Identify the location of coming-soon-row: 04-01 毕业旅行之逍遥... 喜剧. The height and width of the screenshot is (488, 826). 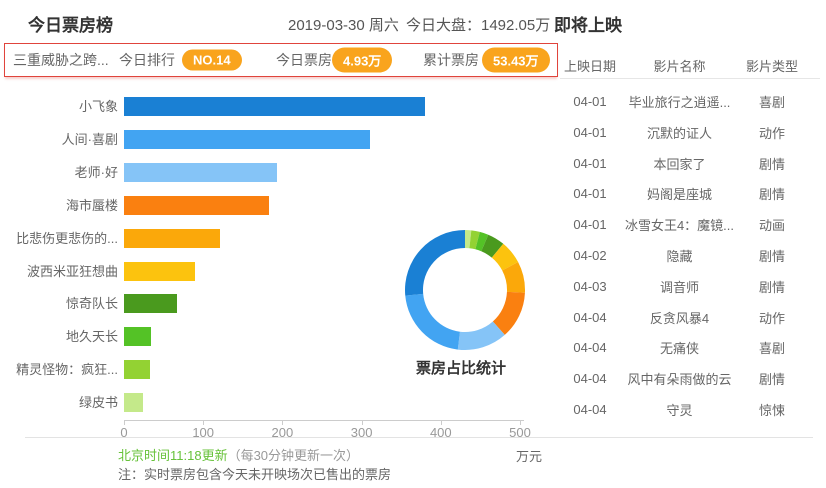
(690, 101).